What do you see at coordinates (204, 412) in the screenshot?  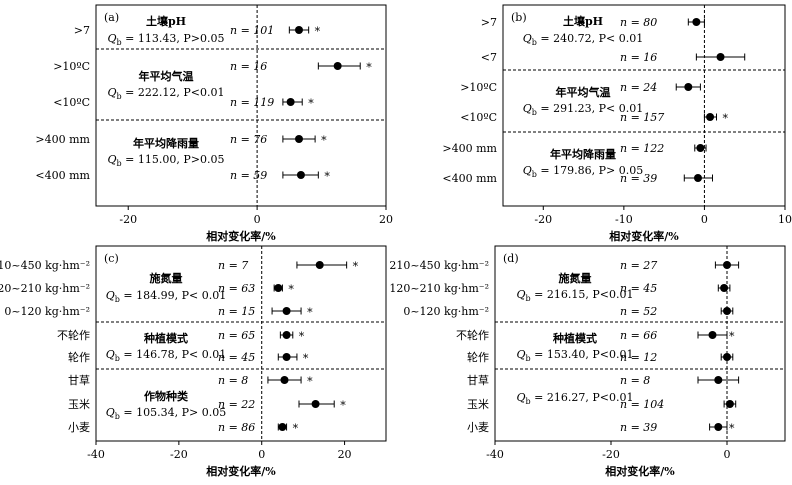 I see `p-value: P> 0.05` at bounding box center [204, 412].